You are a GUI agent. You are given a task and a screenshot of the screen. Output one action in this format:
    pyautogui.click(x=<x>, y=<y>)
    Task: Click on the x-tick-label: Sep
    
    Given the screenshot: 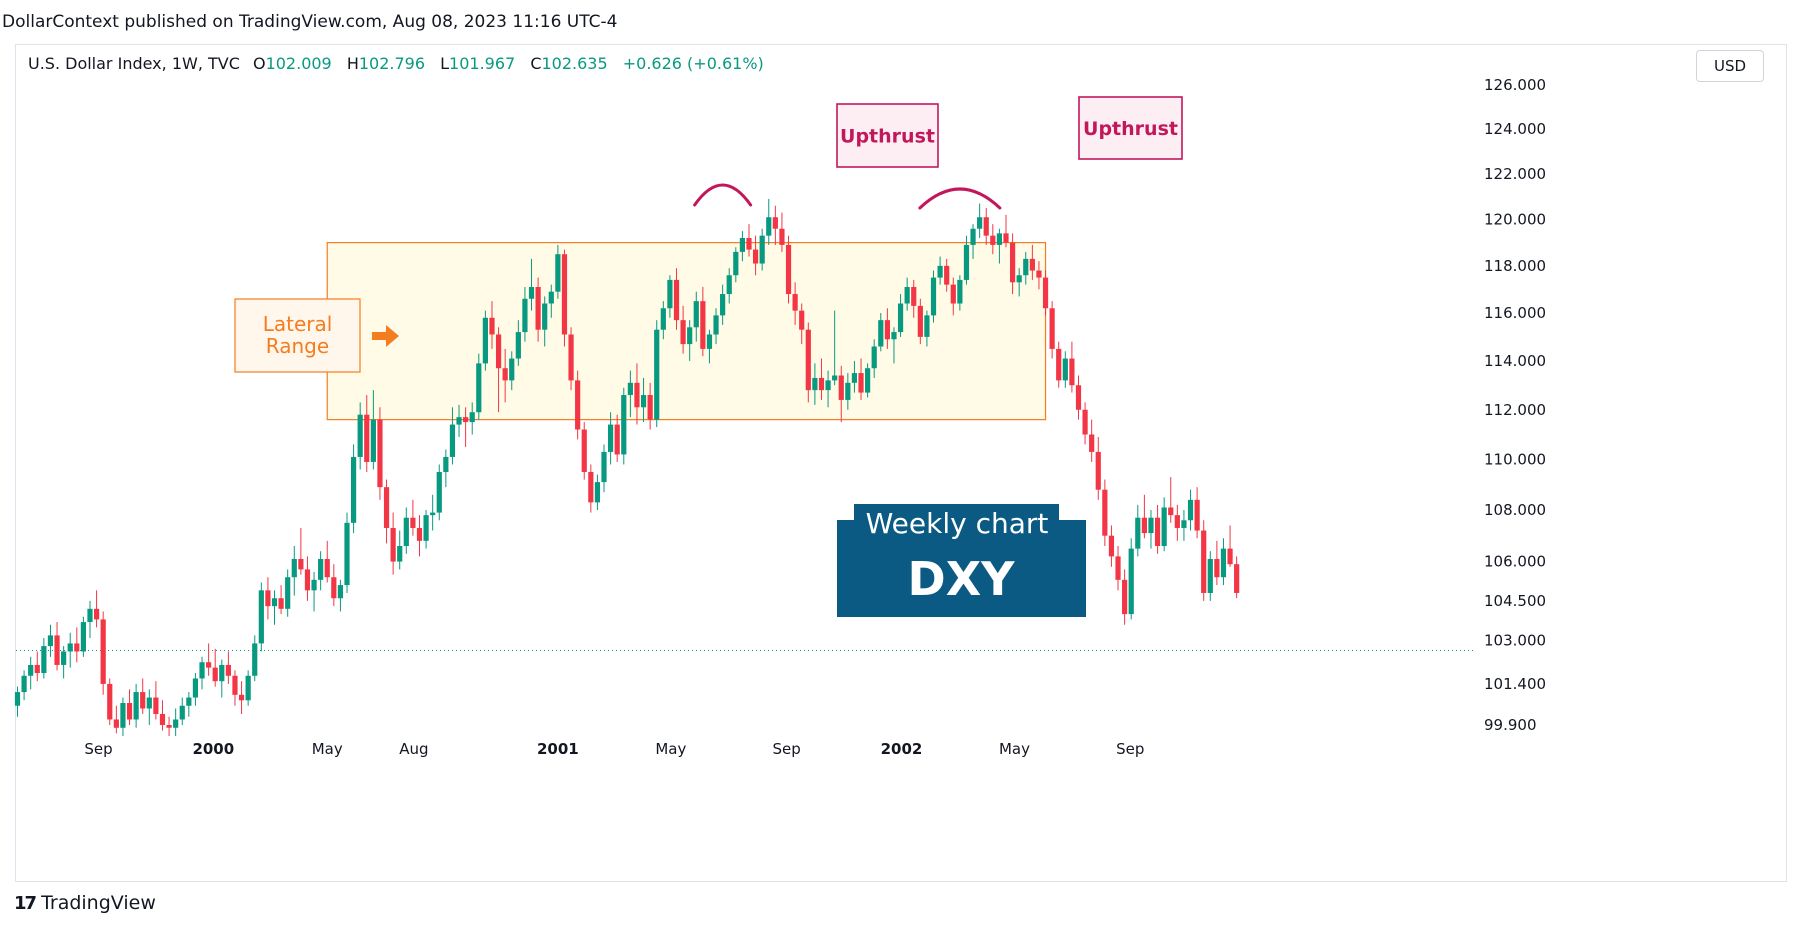 What is the action you would take?
    pyautogui.click(x=1130, y=749)
    